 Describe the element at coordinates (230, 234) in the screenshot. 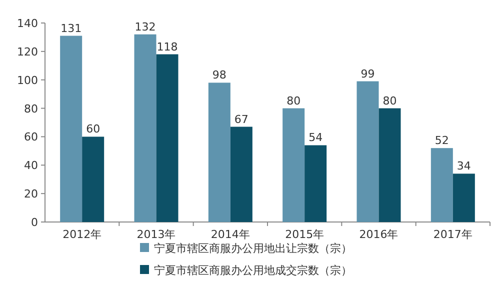

I see `x-tick-label: 2014年` at that location.